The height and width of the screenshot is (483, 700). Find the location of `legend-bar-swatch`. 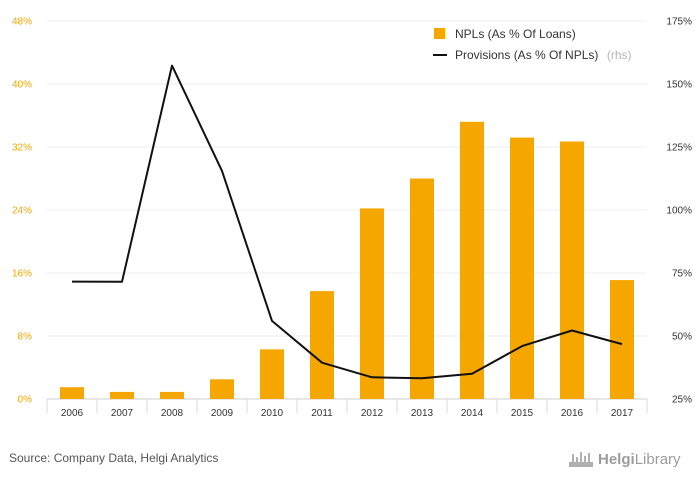

legend-bar-swatch is located at coordinates (439, 33).